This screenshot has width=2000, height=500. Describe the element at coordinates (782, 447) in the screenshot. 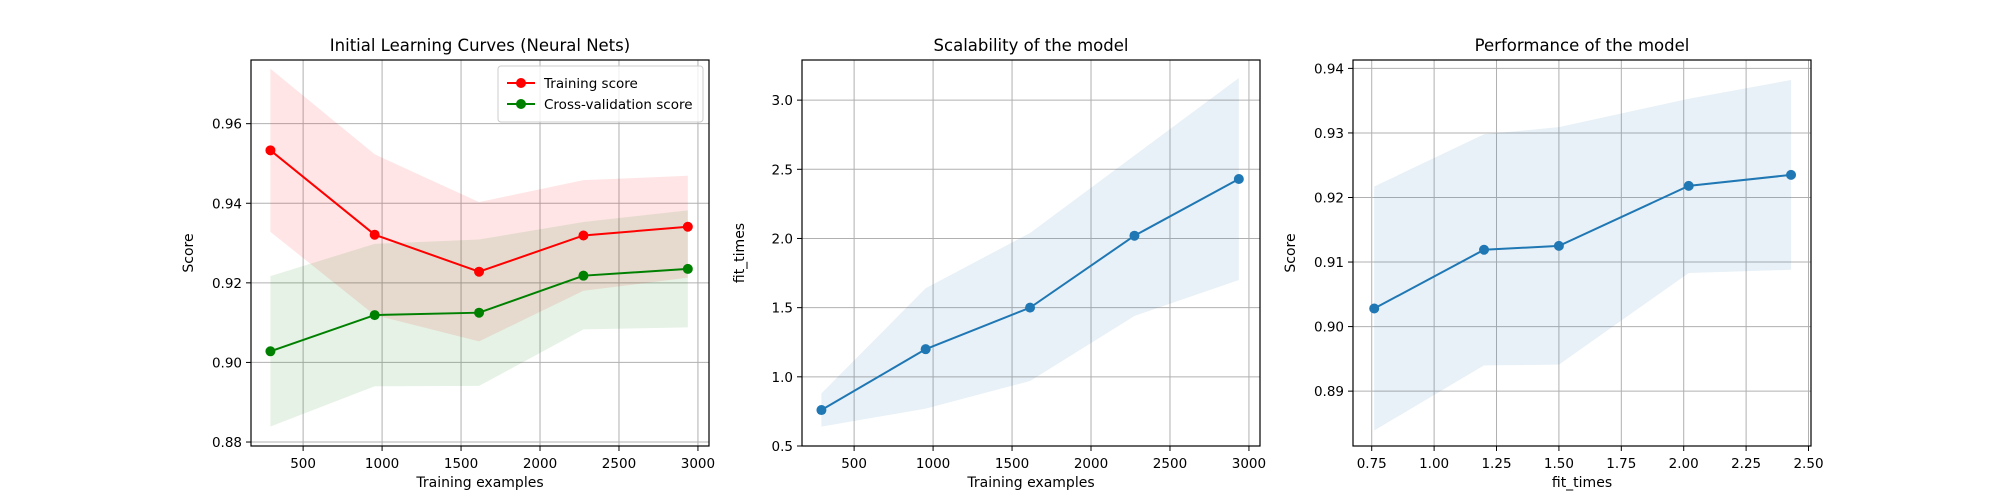

I see `y-tick-label: 0.5` at that location.